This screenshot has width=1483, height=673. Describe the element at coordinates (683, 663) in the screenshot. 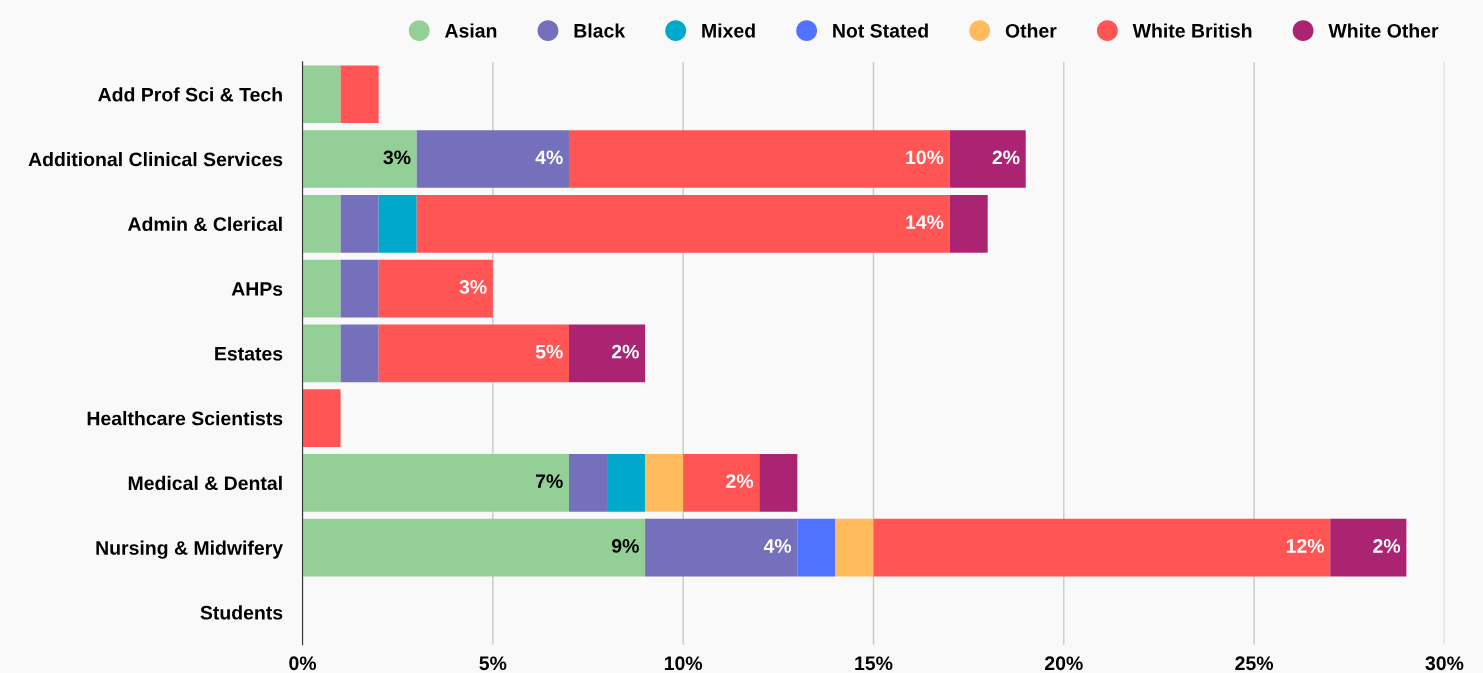

I see `x-tick-label: 10%` at that location.